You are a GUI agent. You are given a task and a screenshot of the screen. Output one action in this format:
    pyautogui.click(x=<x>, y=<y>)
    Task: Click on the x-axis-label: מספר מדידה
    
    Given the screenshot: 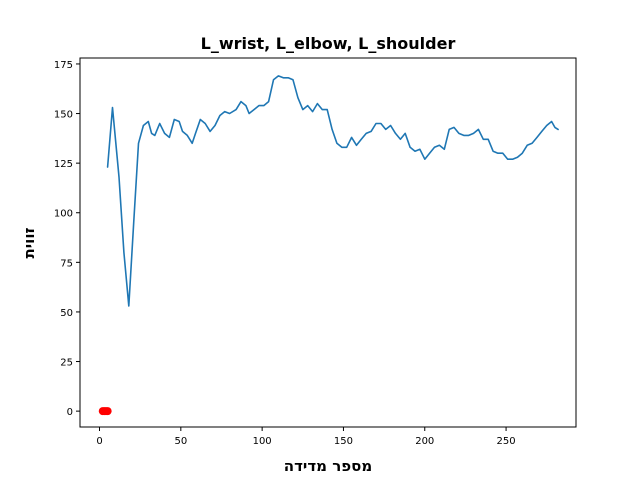 What is the action you would take?
    pyautogui.click(x=328, y=466)
    